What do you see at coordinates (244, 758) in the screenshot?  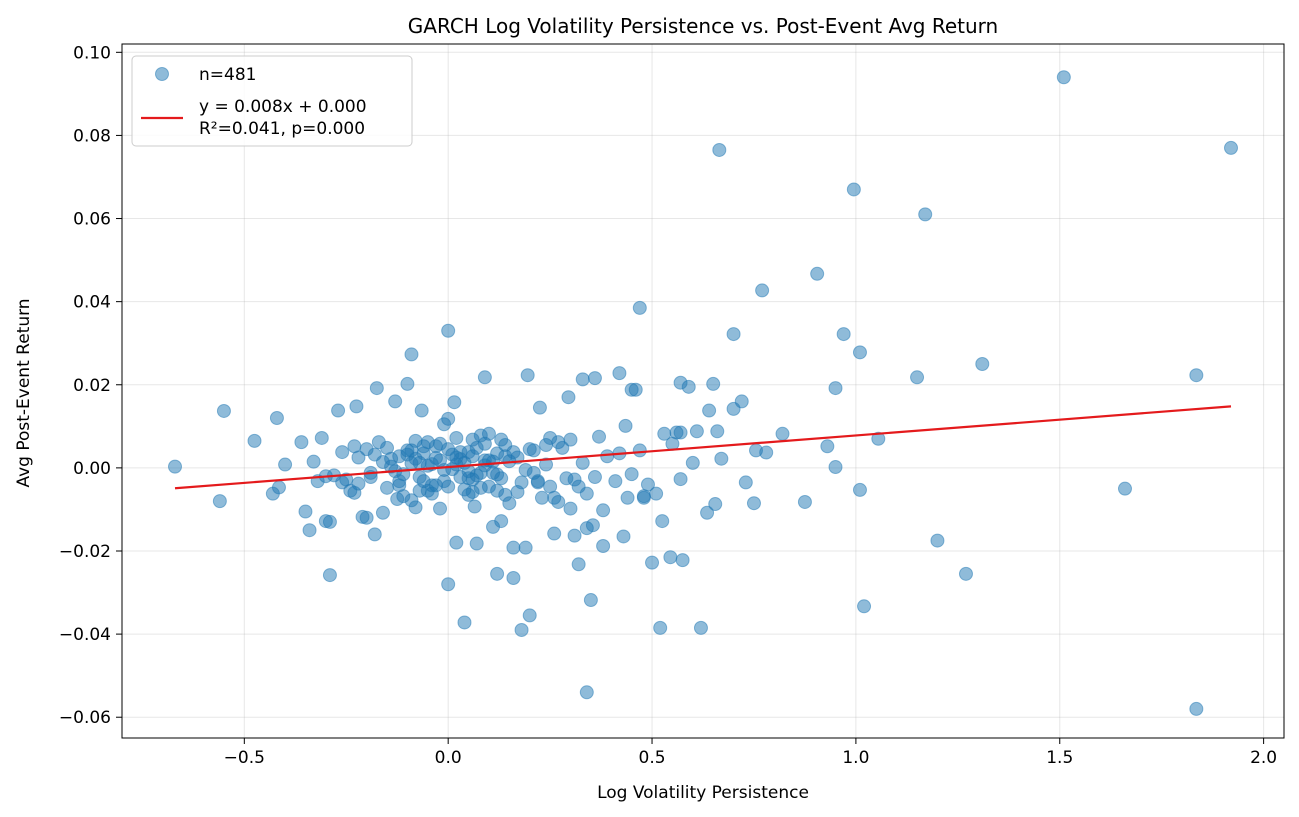 I see `x-tick-label: −0.5` at bounding box center [244, 758].